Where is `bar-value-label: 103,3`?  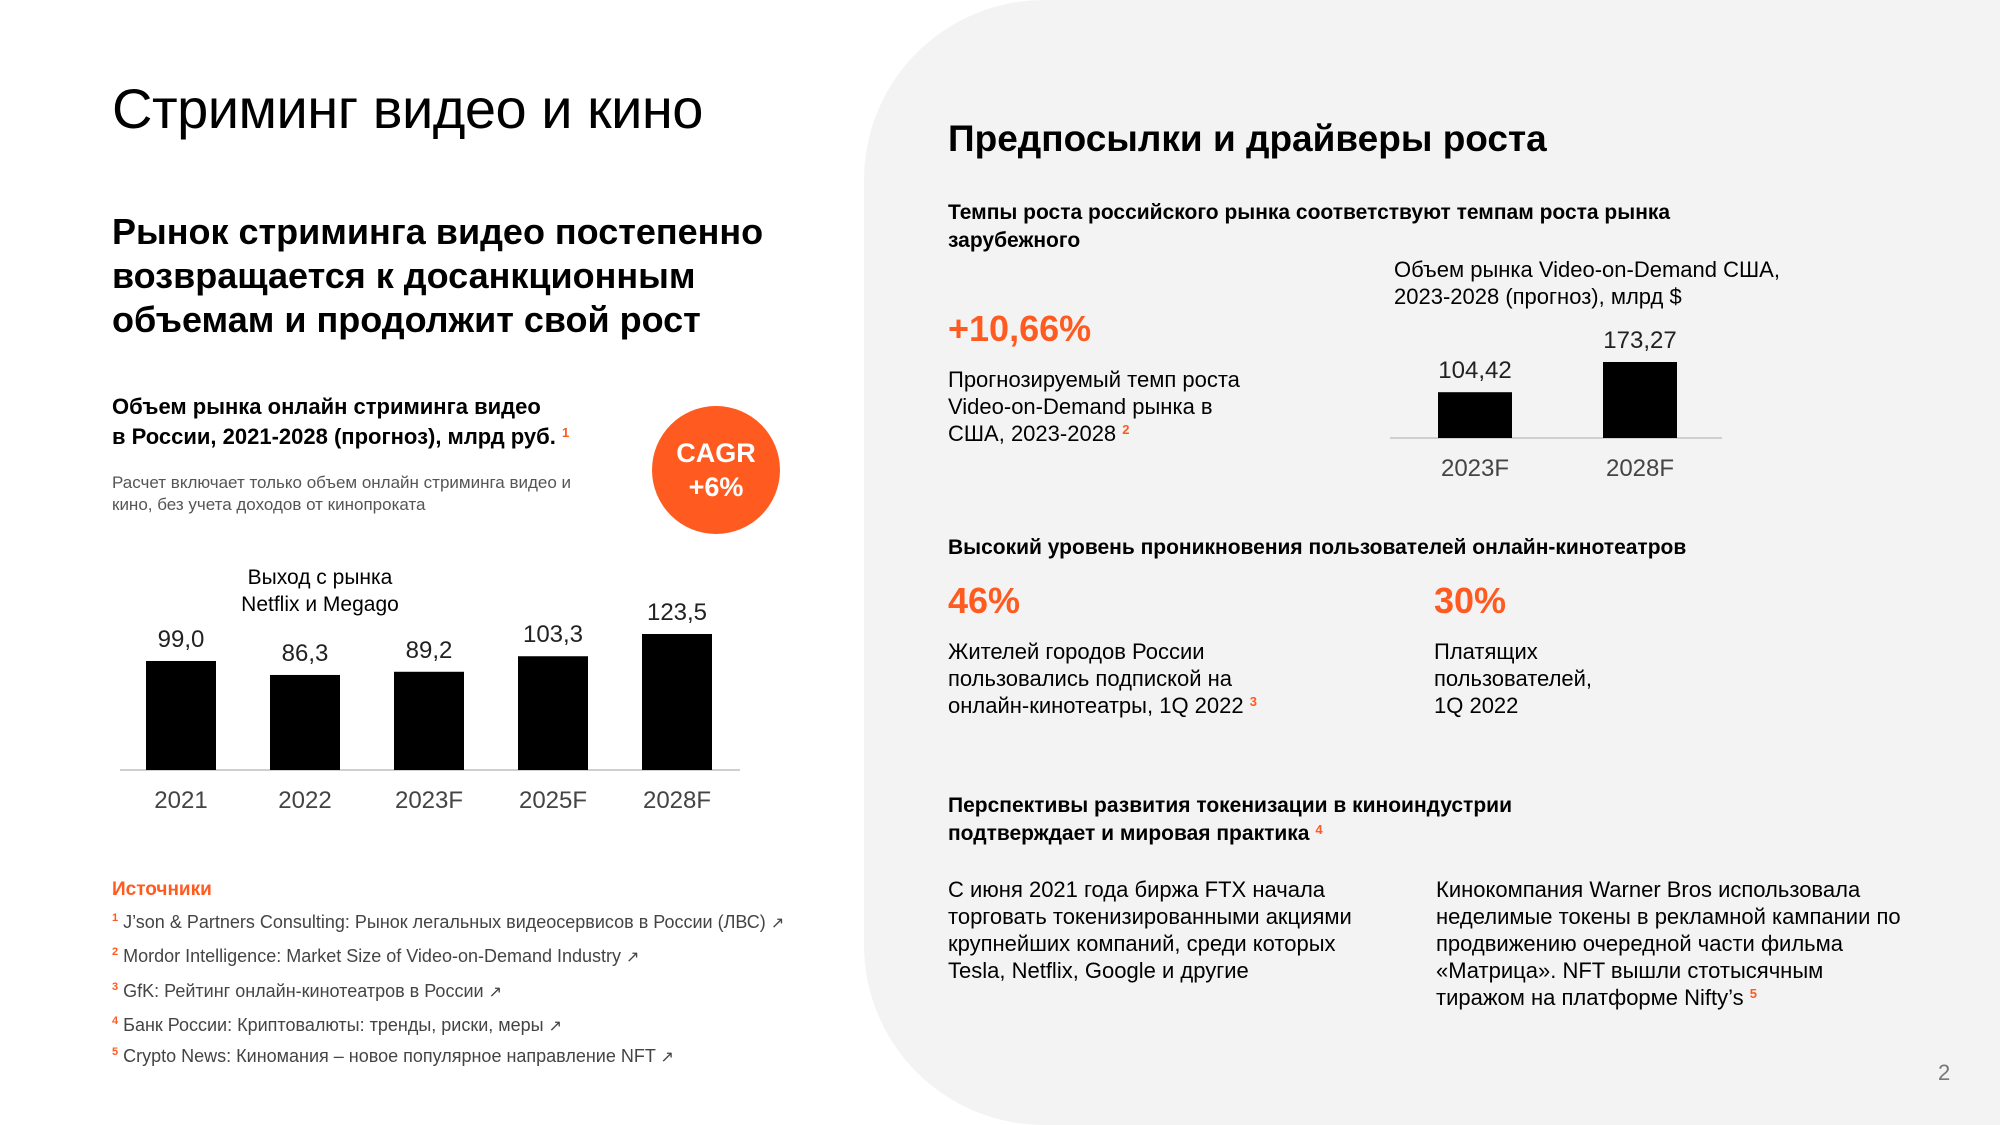 bar-value-label: 103,3 is located at coordinates (553, 634).